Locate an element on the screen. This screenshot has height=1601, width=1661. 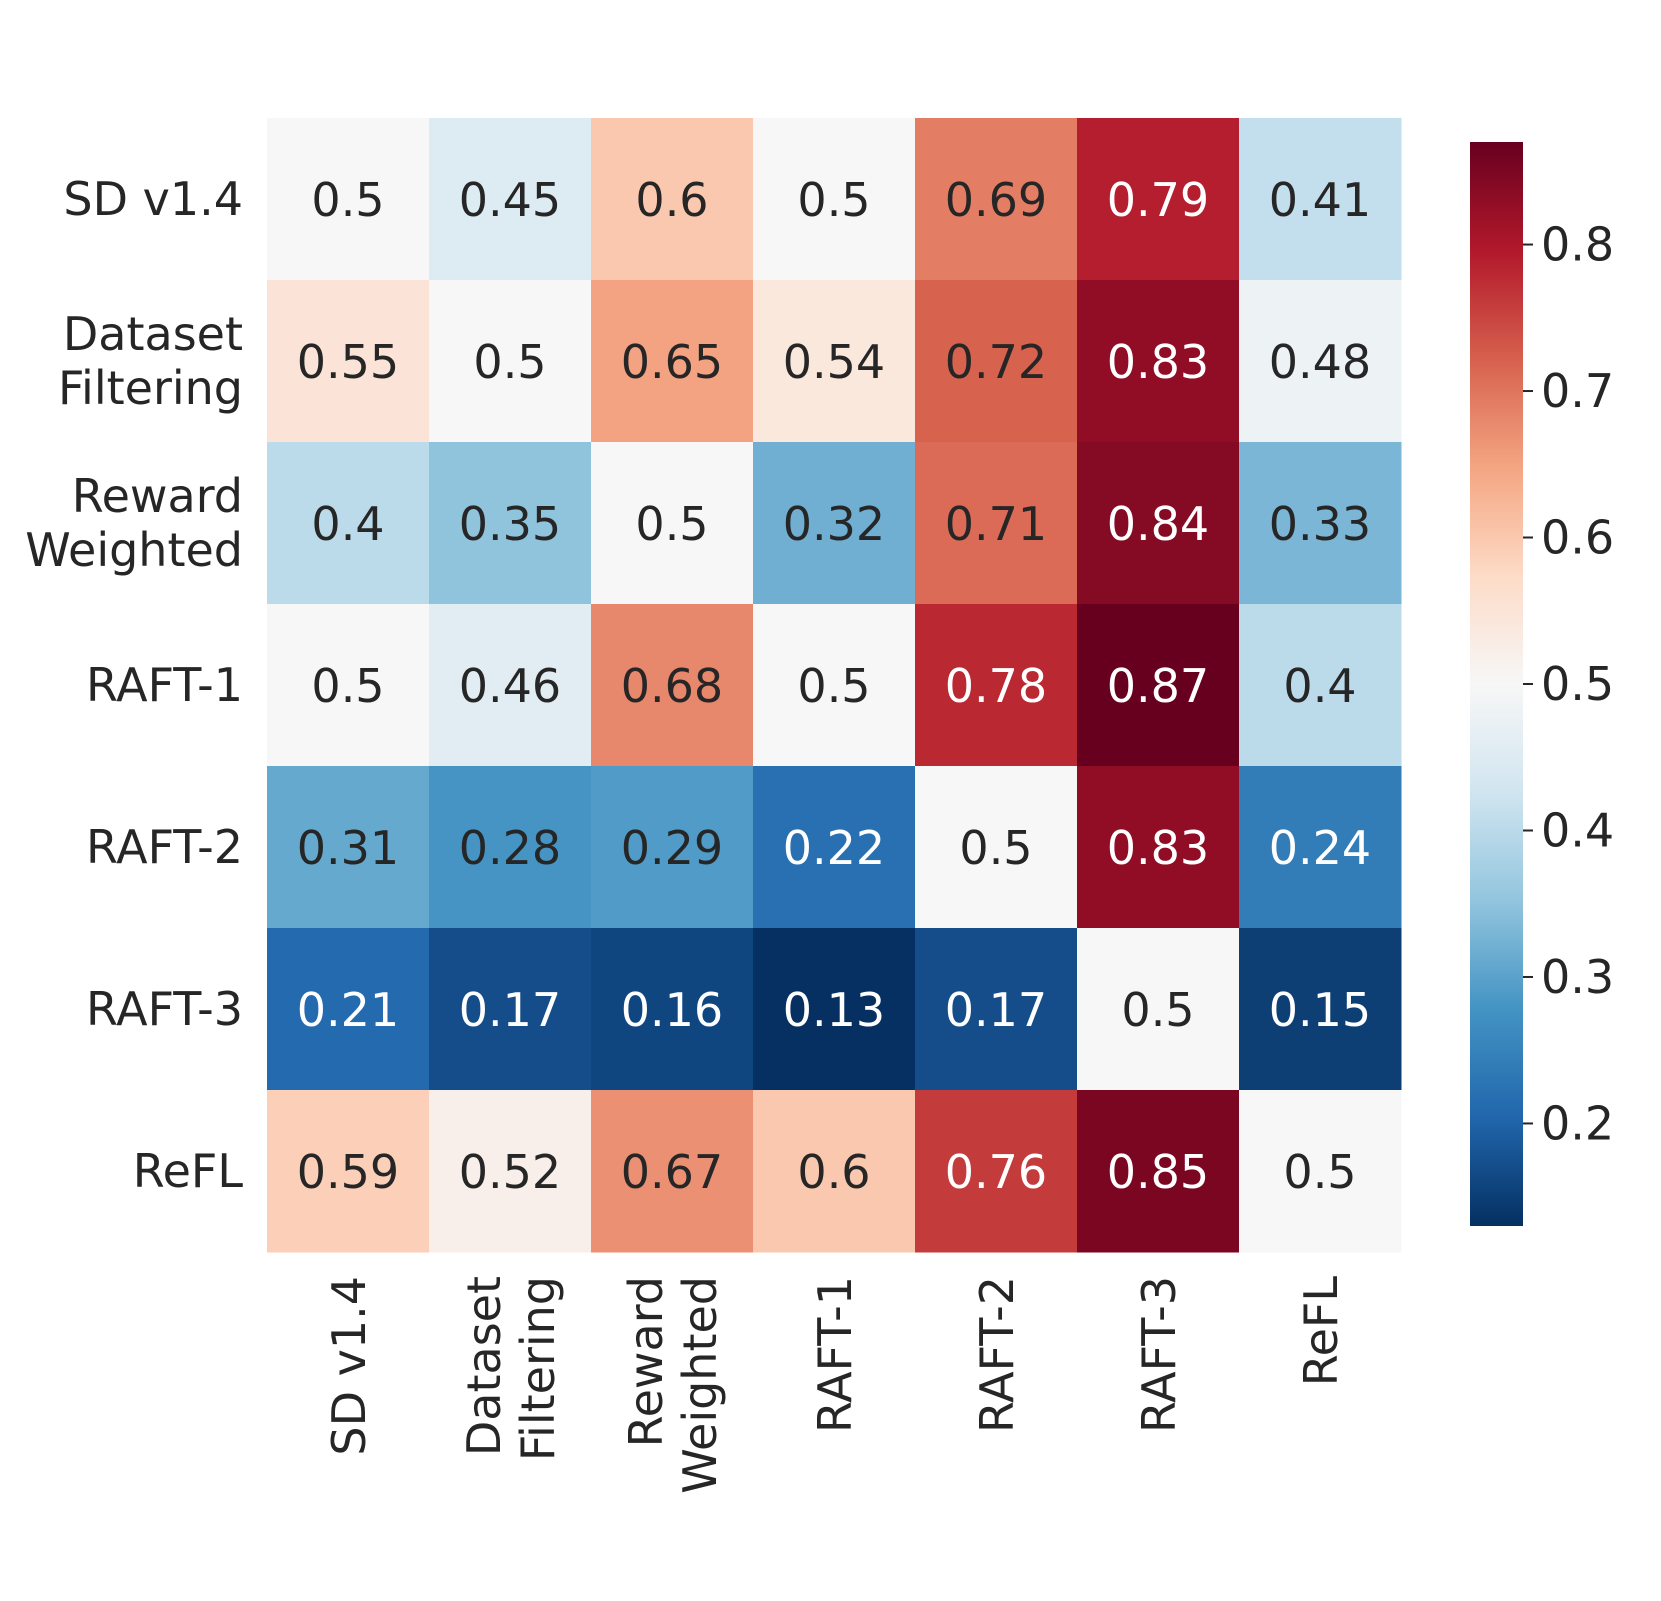
heatmap-cell-r2-c0 is located at coordinates (348, 523).